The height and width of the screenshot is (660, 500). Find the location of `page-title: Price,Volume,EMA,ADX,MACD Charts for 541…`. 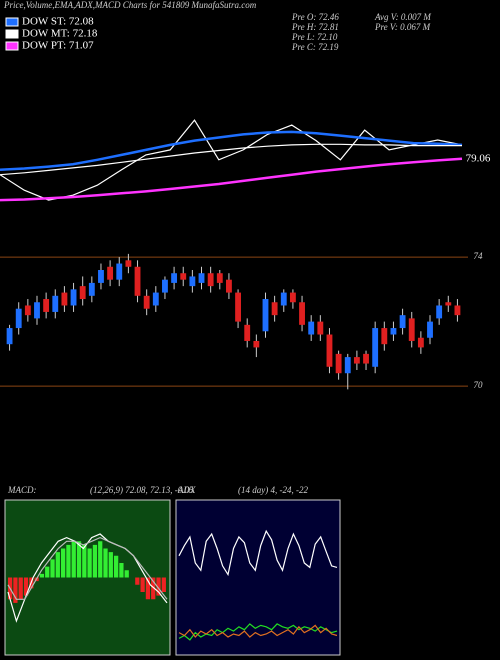

page-title: Price,Volume,EMA,ADX,MACD Charts for 541… is located at coordinates (130, 5).